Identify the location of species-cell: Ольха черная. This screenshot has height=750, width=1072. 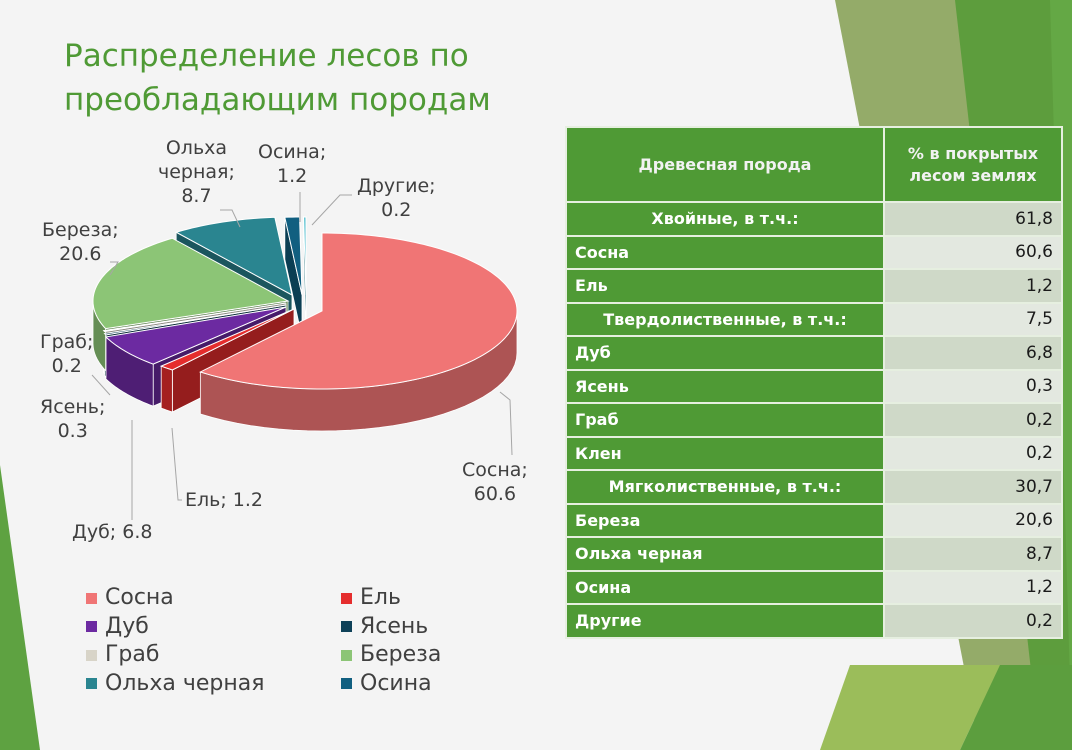
(725, 554).